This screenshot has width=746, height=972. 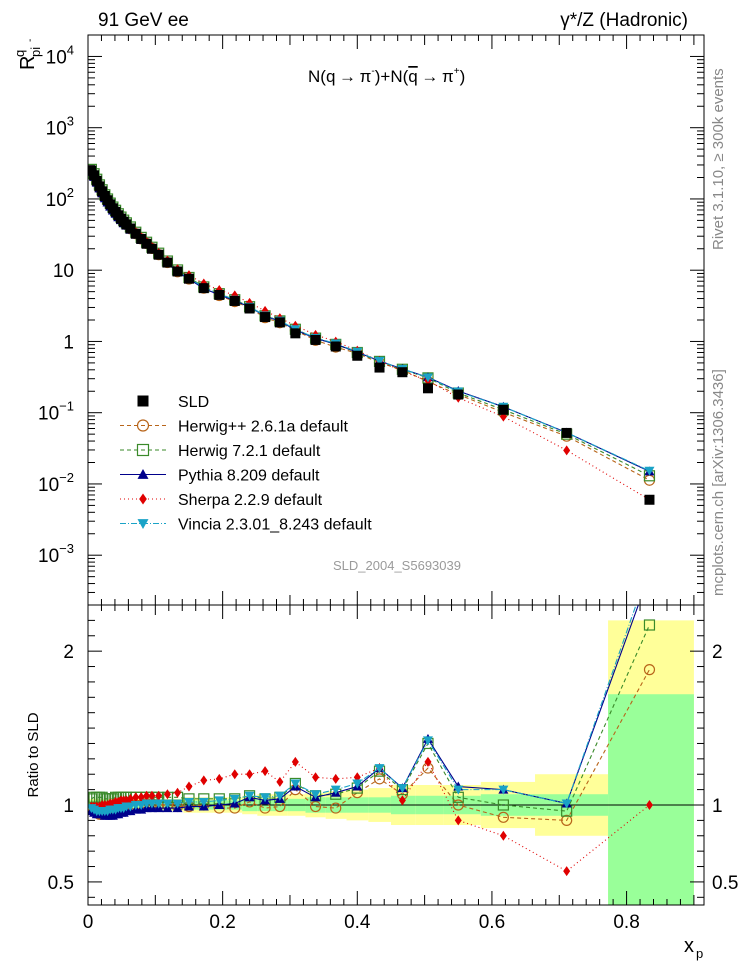 I want to click on x-tick-label: 0.4, so click(x=357, y=922).